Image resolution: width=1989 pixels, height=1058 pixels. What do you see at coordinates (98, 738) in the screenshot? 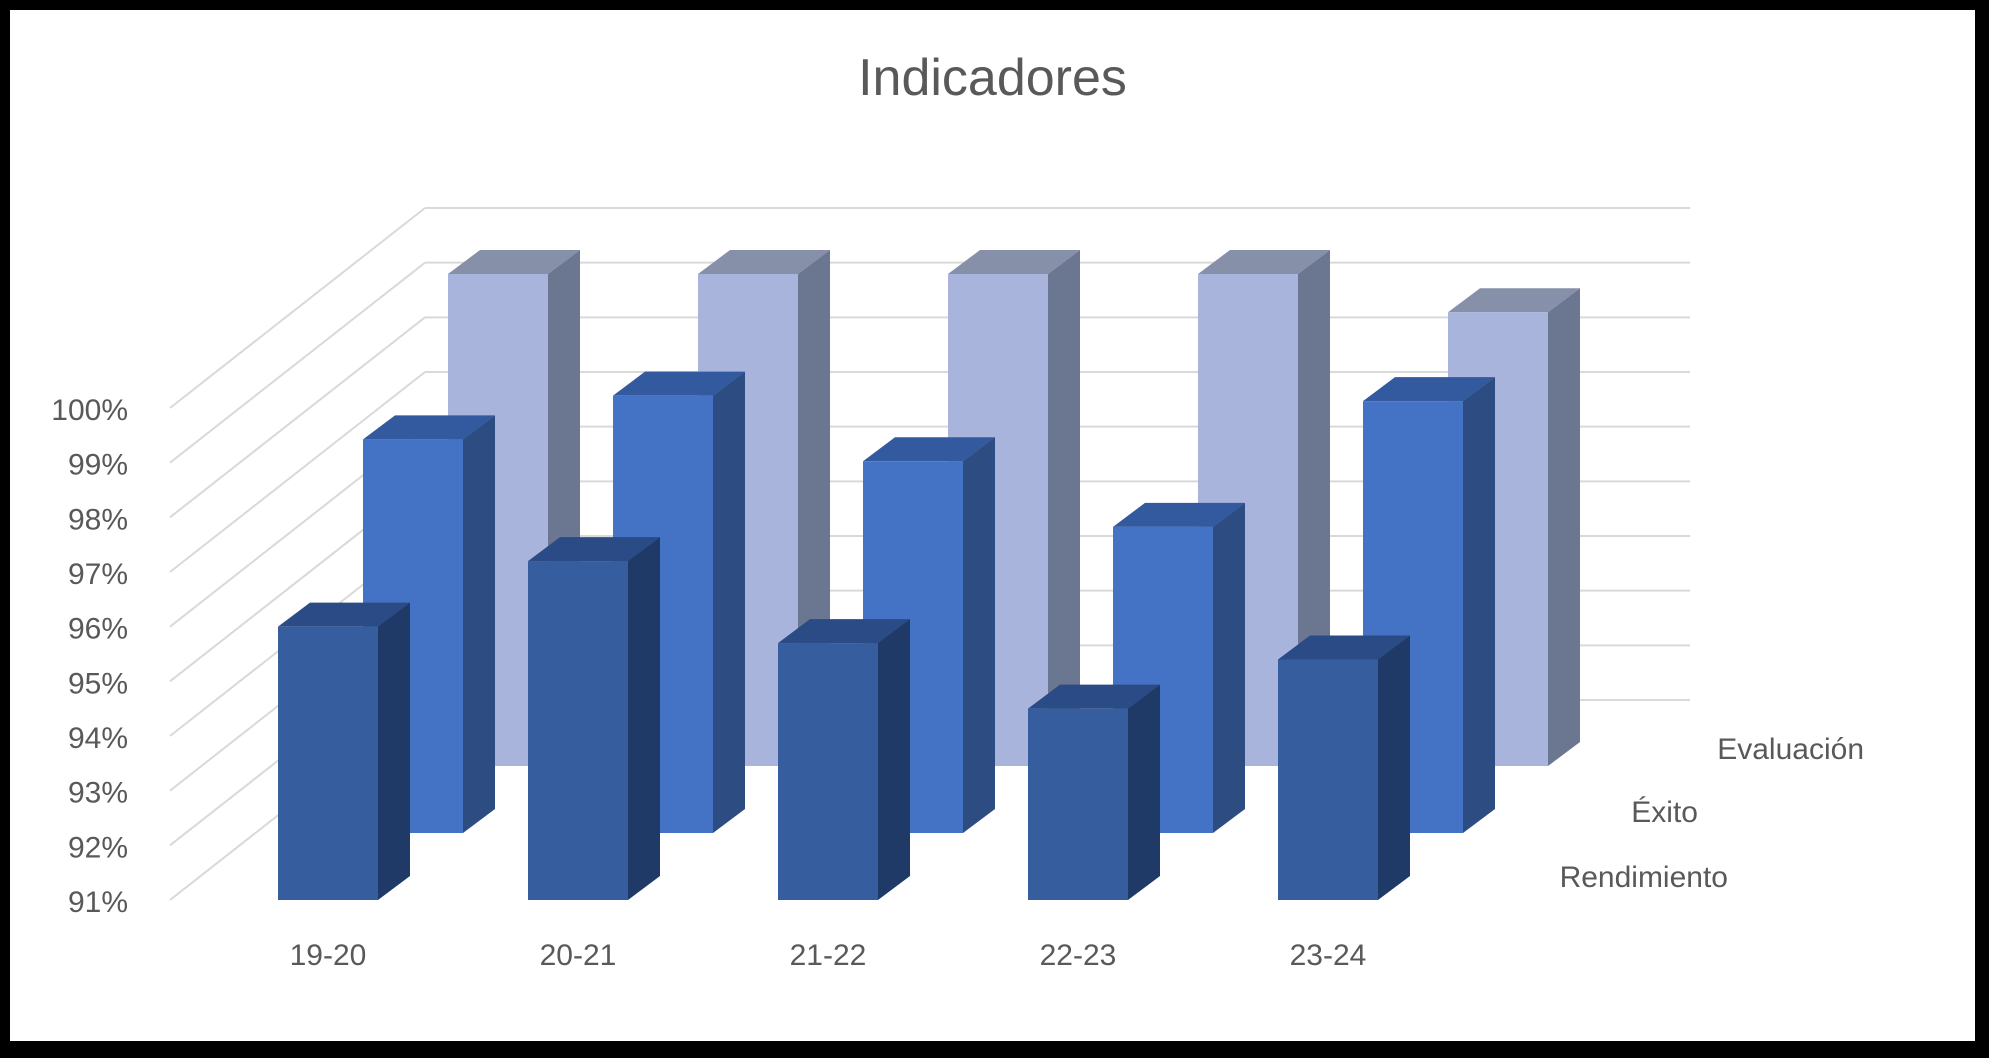
I see `y-tick-label: 94%` at bounding box center [98, 738].